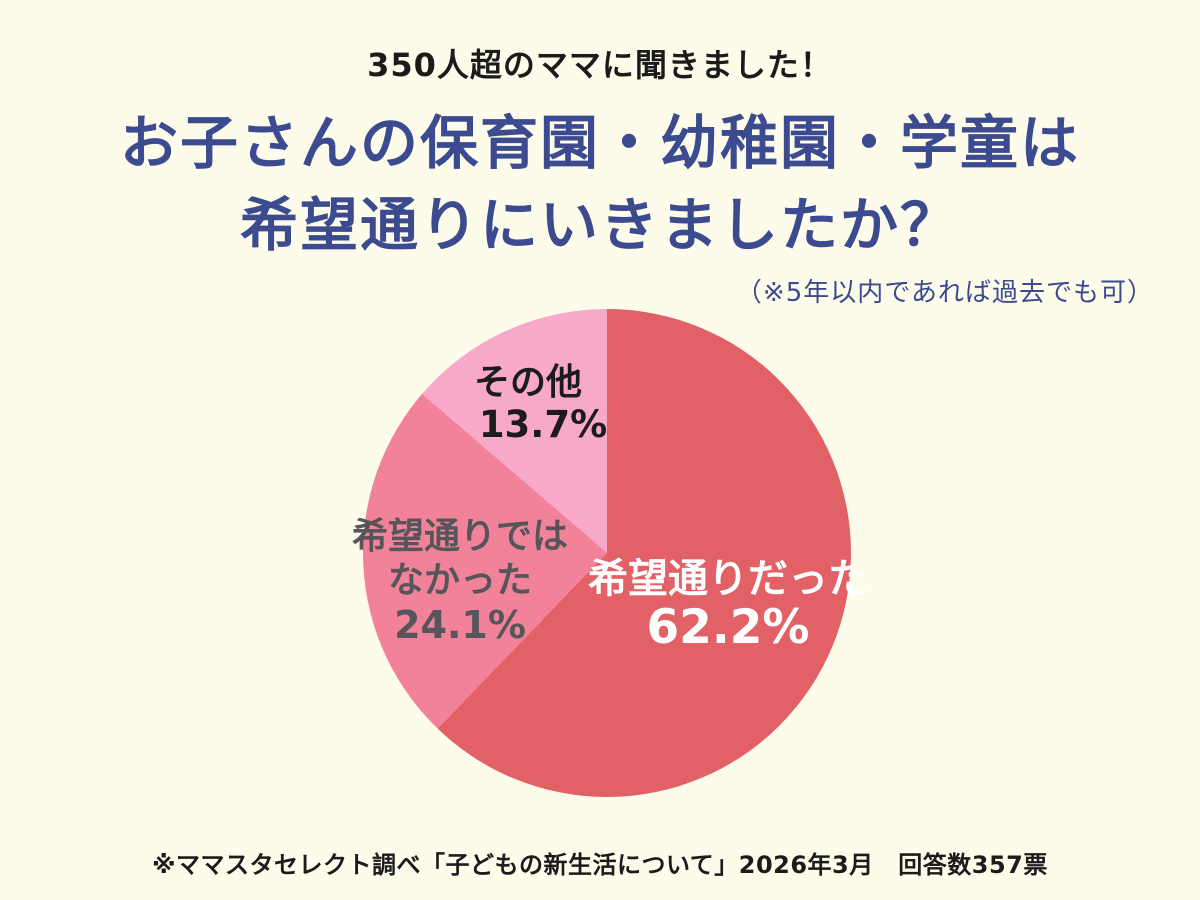  I want to click on slice-label-text: 希望通りでは, so click(460, 536).